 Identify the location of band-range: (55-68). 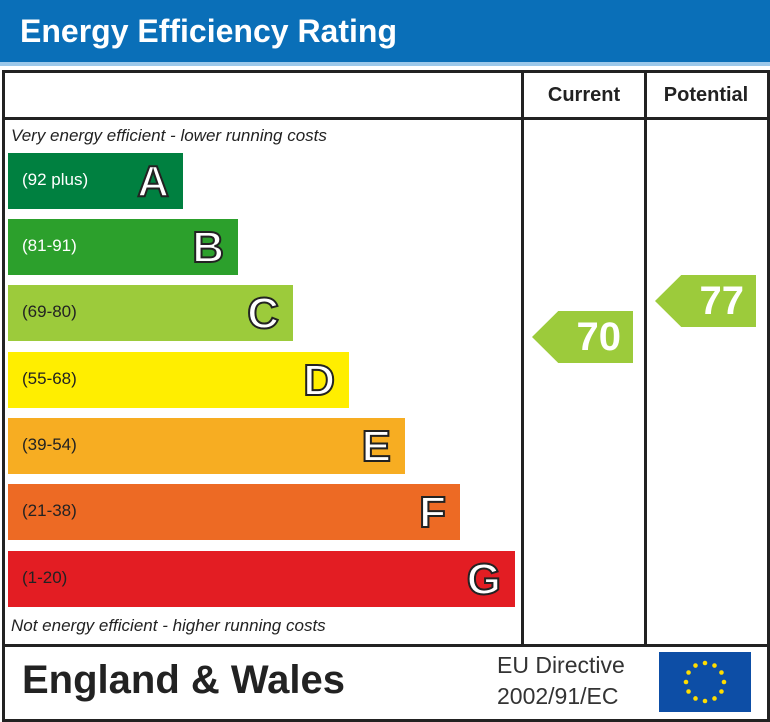
(49, 378).